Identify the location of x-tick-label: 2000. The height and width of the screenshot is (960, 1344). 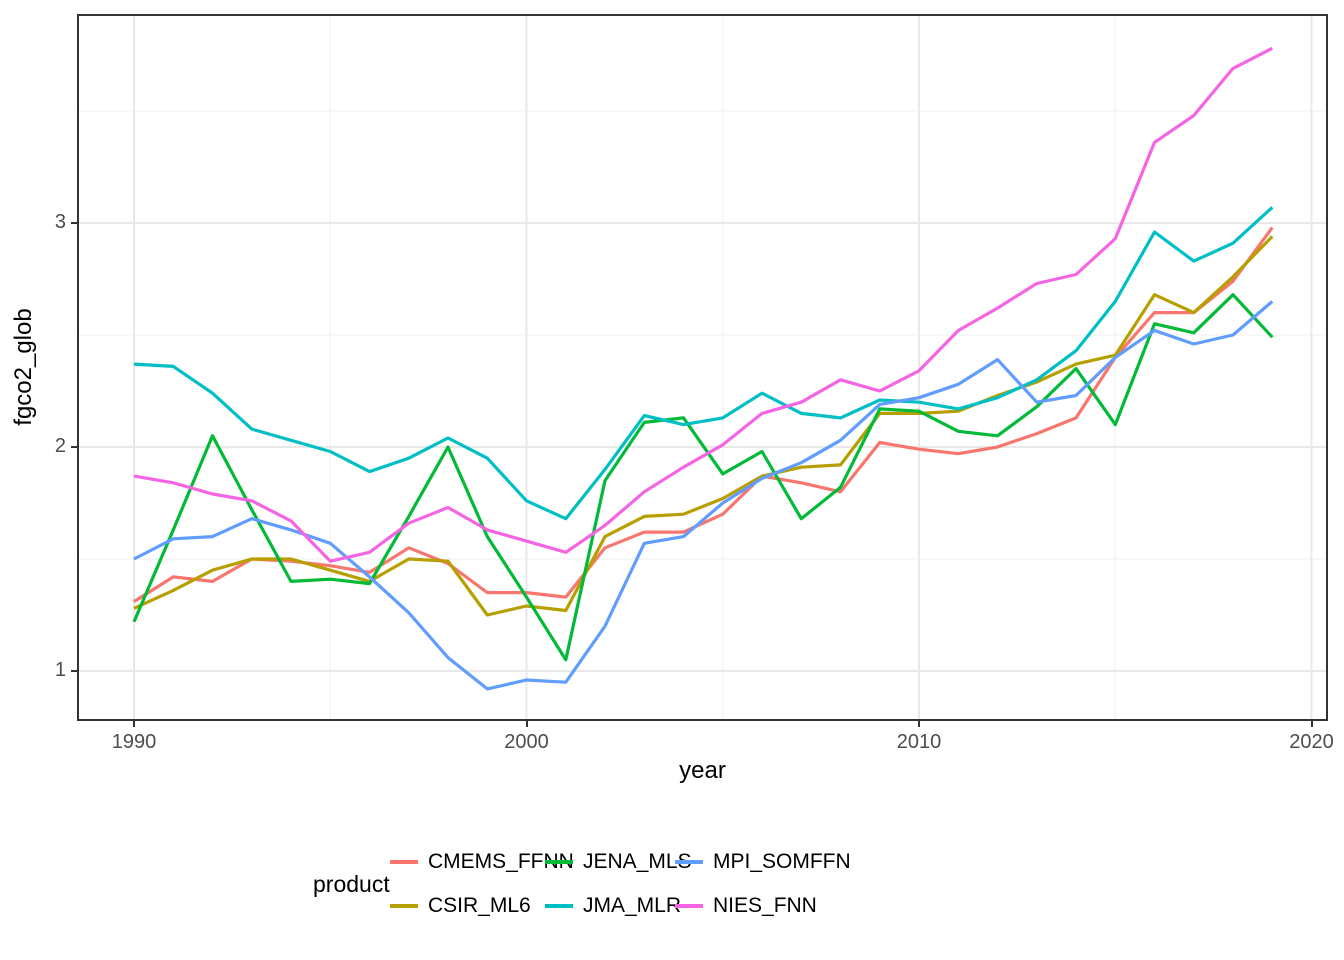
(526, 742).